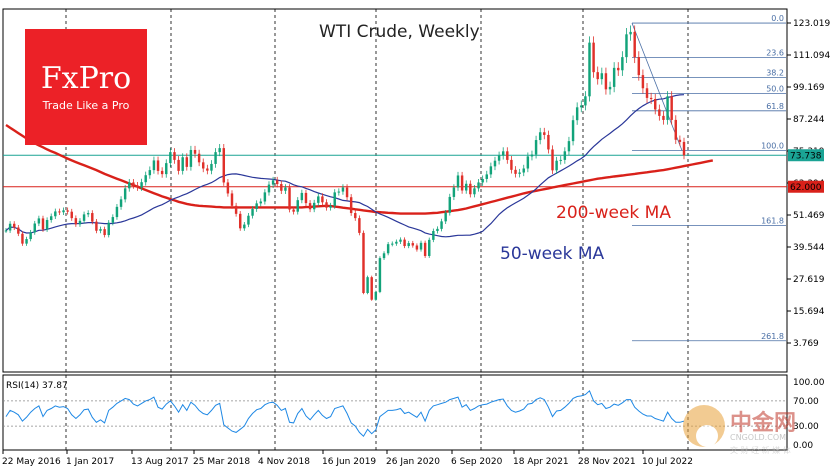 This screenshot has width=835, height=470. Describe the element at coordinates (31, 462) in the screenshot. I see `x-tick-0: 22 May 2016` at that location.